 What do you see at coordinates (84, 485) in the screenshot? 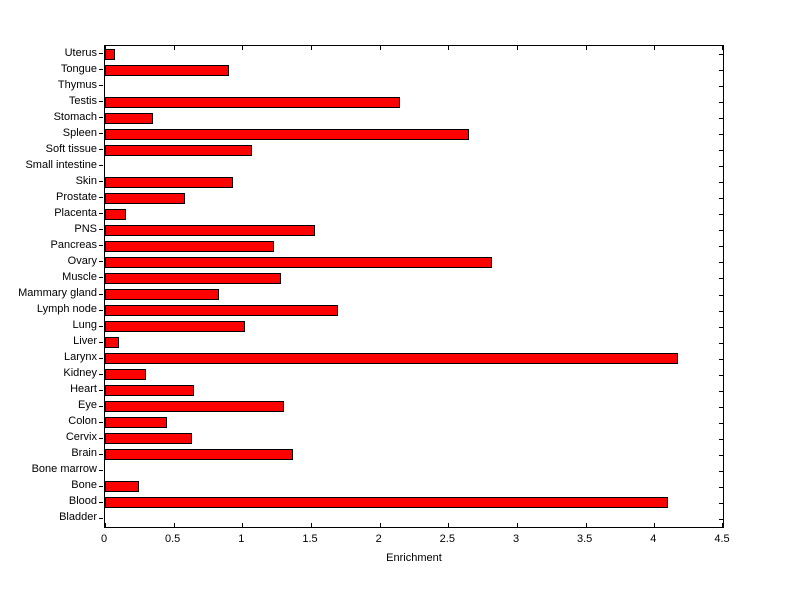
I see `y-tick-label-bone: Bone` at bounding box center [84, 485].